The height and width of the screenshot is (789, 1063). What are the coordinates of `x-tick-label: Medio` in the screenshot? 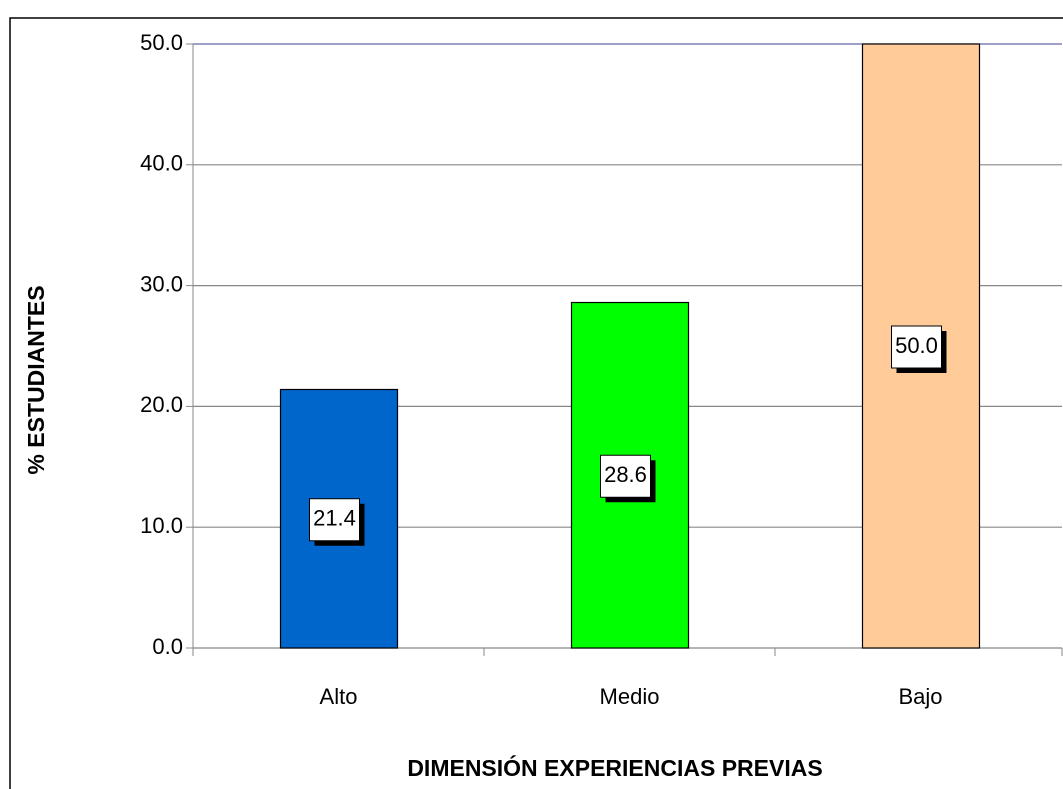 It's located at (630, 696).